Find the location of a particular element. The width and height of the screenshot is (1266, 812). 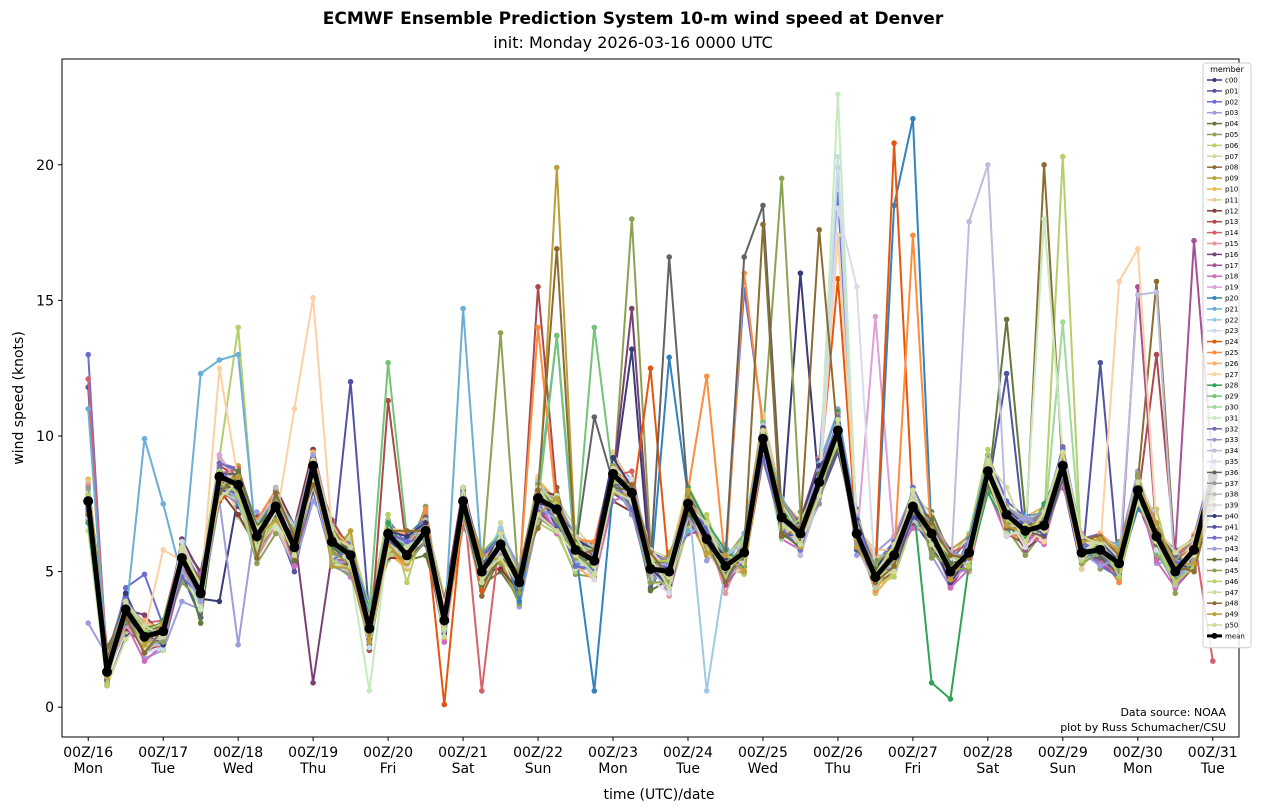

legend-entry-p29: p29 is located at coordinates (1222, 397).